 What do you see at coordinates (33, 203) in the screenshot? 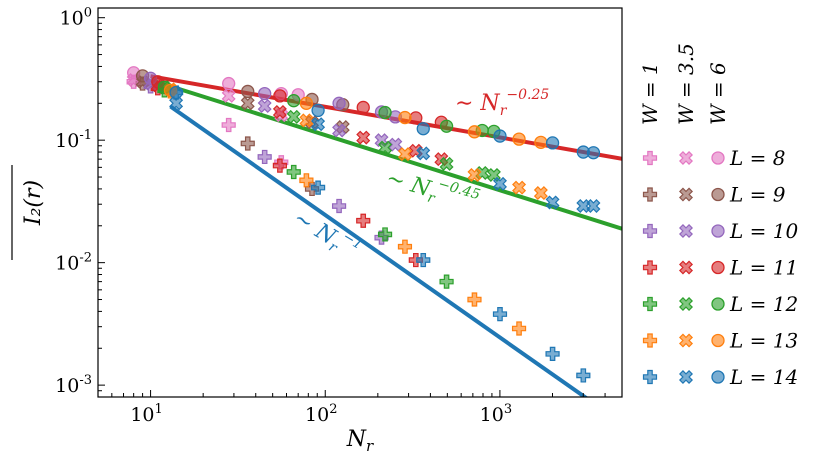
I see `y-axis-label: I₂(r)` at bounding box center [33, 203].